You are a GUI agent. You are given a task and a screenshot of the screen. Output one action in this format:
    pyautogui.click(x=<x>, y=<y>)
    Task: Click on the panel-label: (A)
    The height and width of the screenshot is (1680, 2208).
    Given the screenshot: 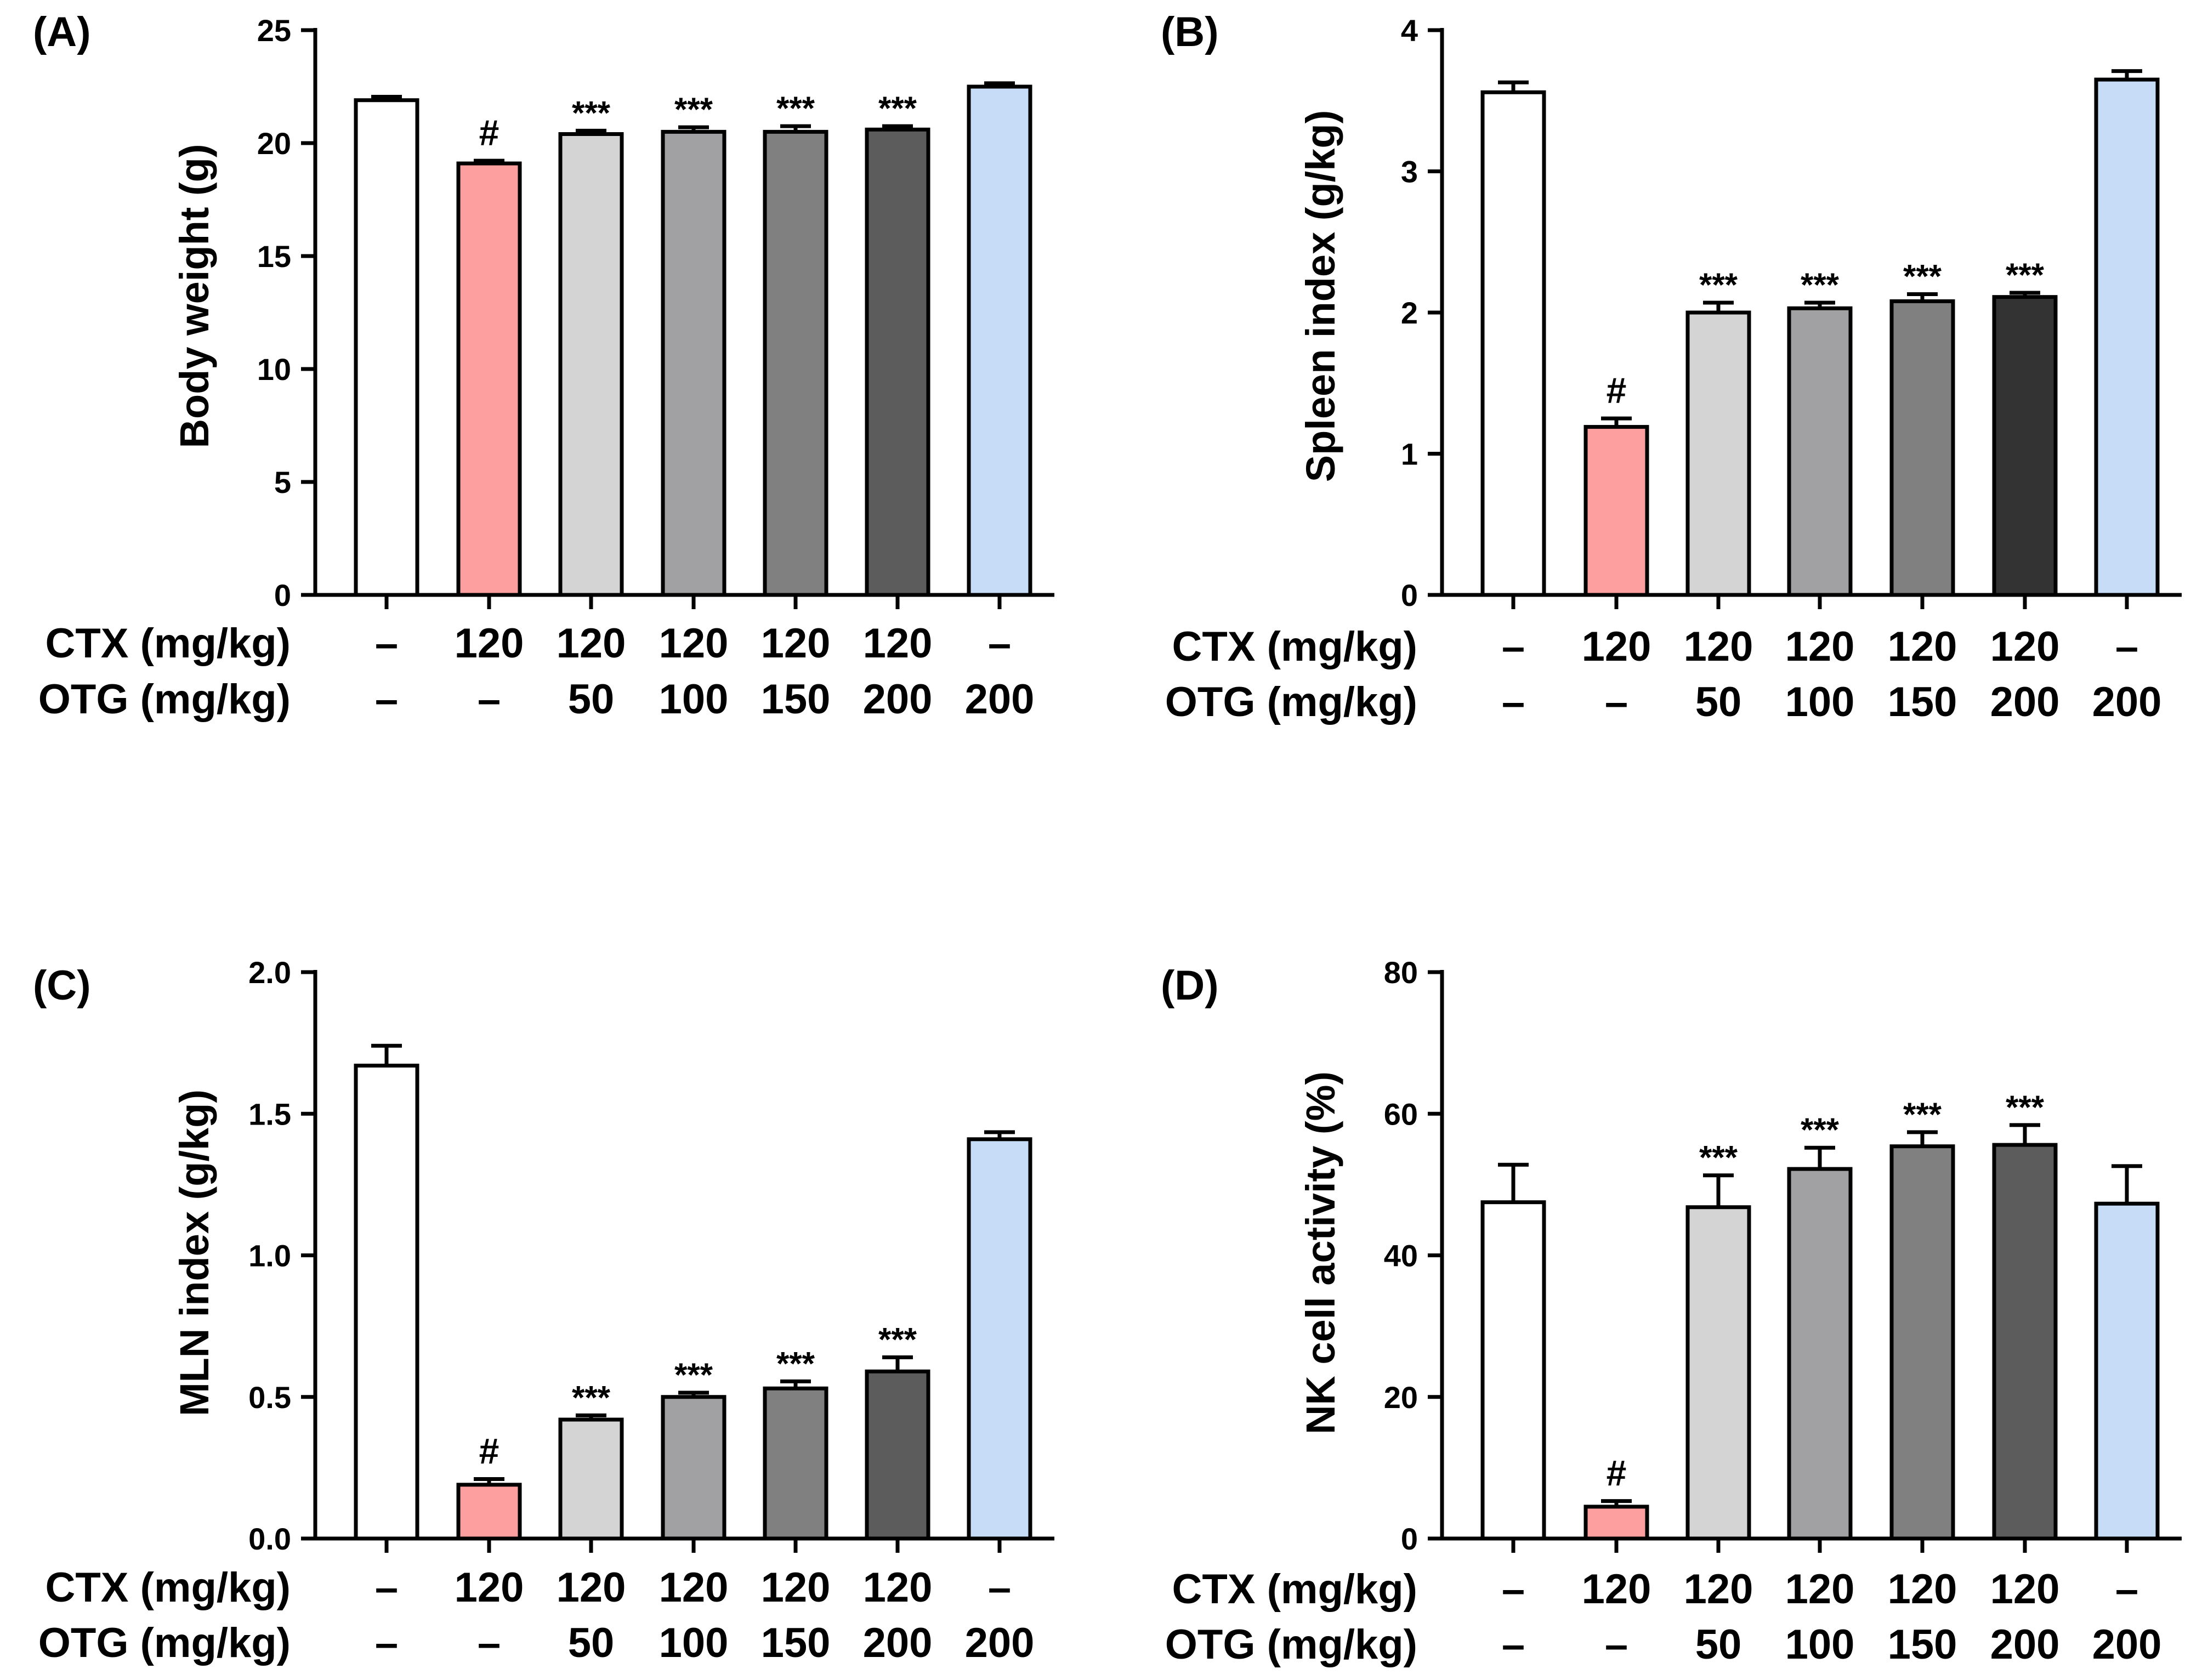 What is the action you would take?
    pyautogui.click(x=62, y=32)
    